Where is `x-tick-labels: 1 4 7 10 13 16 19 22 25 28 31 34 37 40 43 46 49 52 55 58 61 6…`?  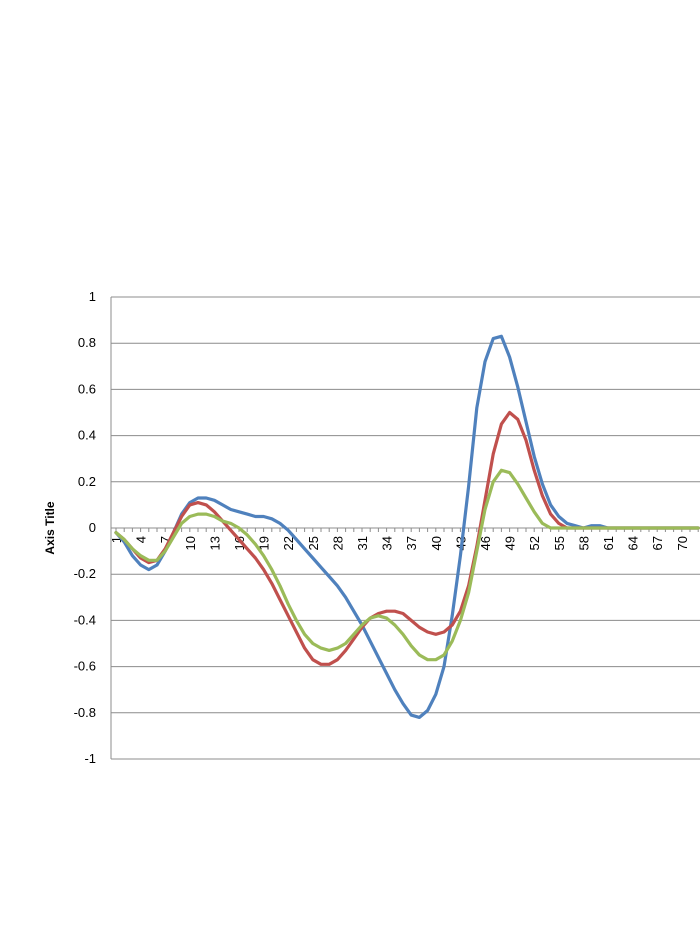
x-tick-labels: 1 4 7 10 13 16 19 22 25 28 31 34 37 40 43 46 49 52 55 58 61 6… is located at coordinates (399, 543).